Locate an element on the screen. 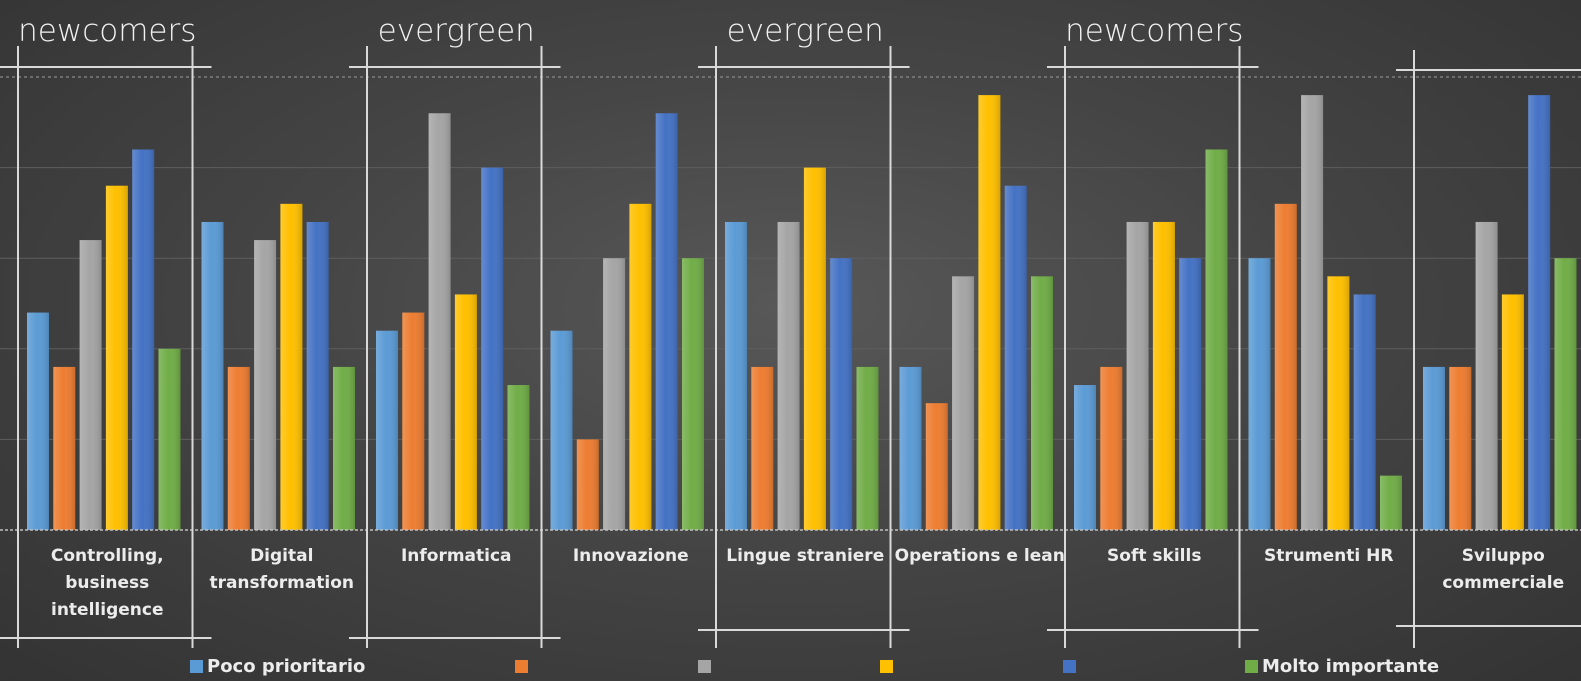 Image resolution: width=1581 pixels, height=681 pixels. category-label-line: transformation is located at coordinates (281, 583).